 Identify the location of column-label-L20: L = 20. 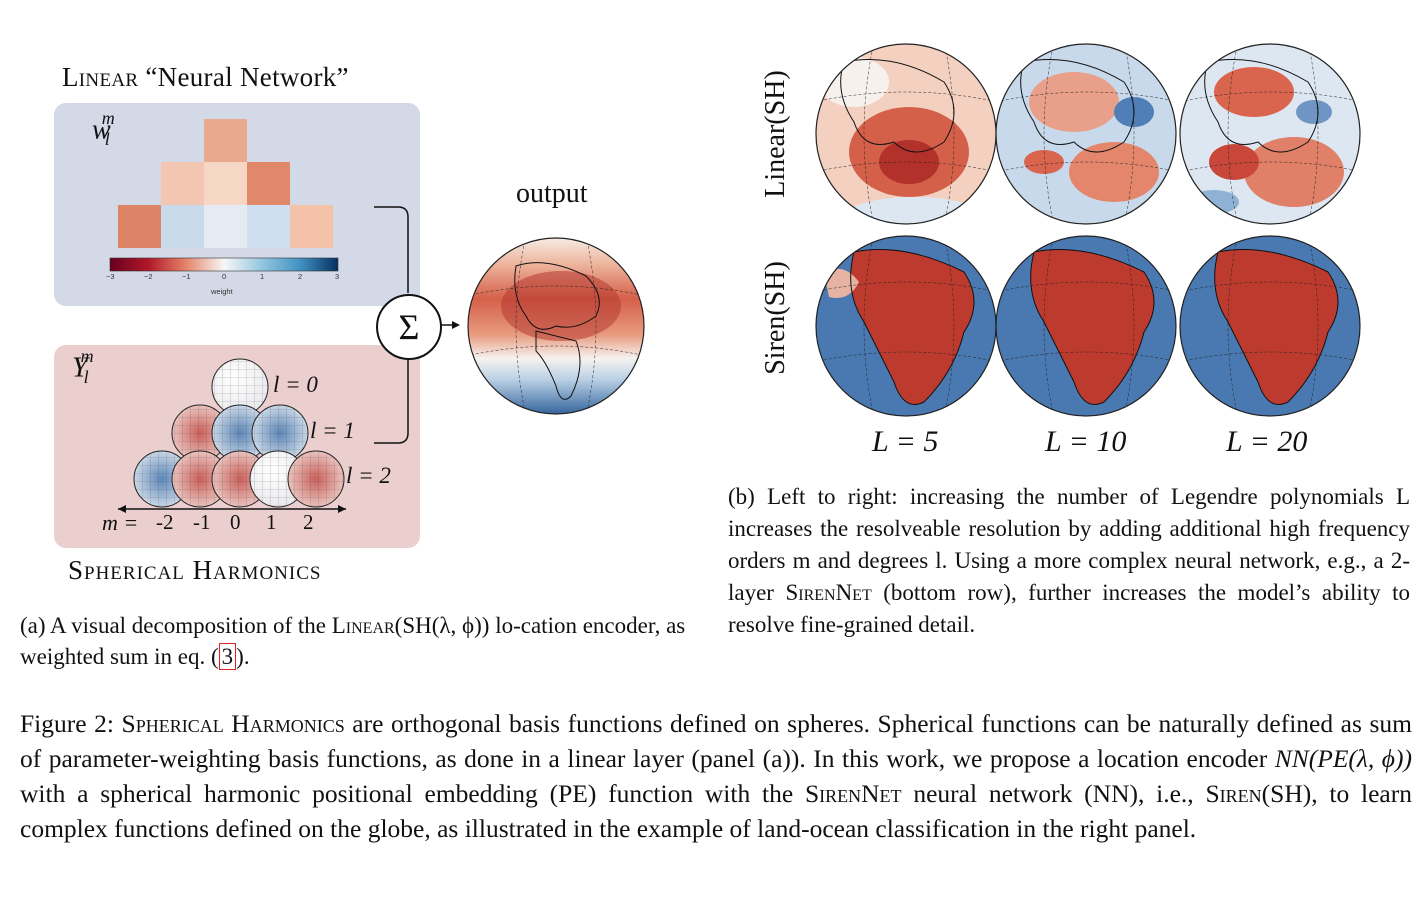
(1267, 441).